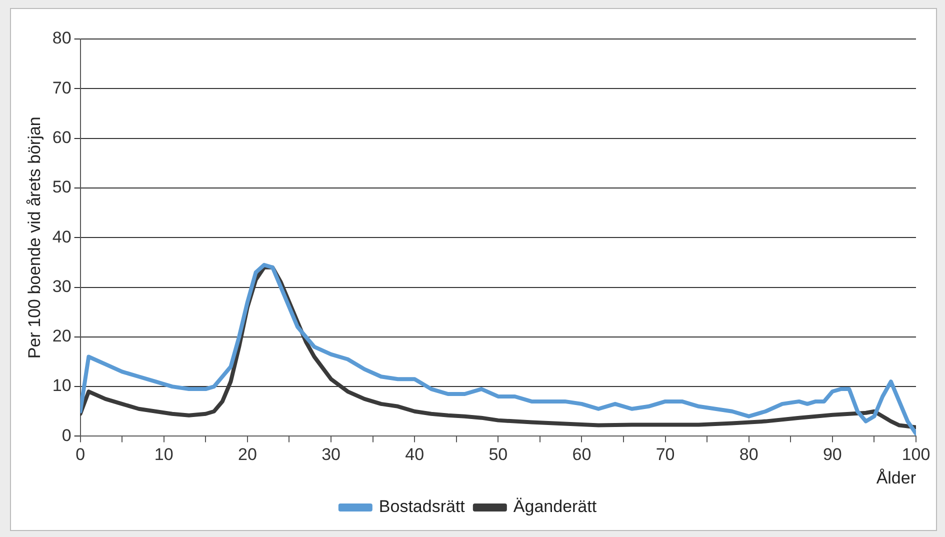 Image resolution: width=945 pixels, height=537 pixels. I want to click on x-tick-label: 0, so click(81, 454).